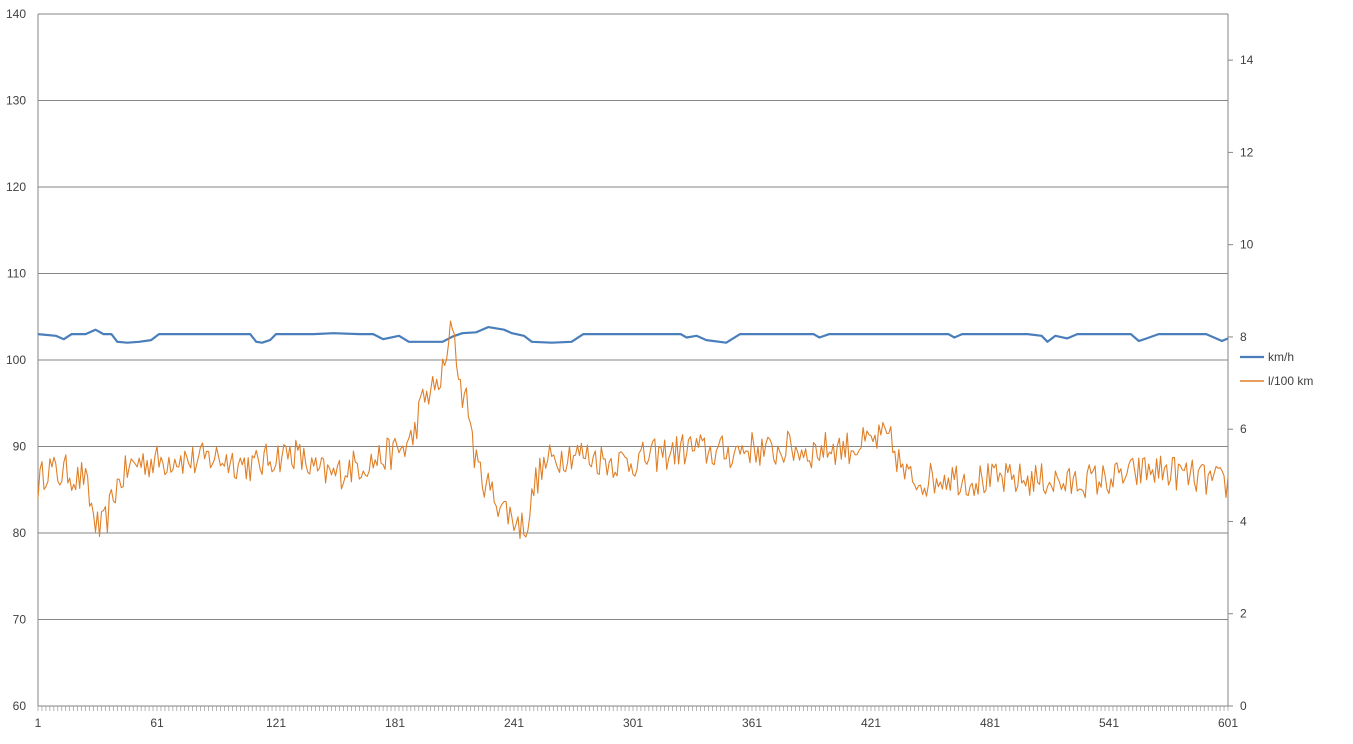 This screenshot has height=744, width=1353. I want to click on x-tick-label: 1, so click(38, 723).